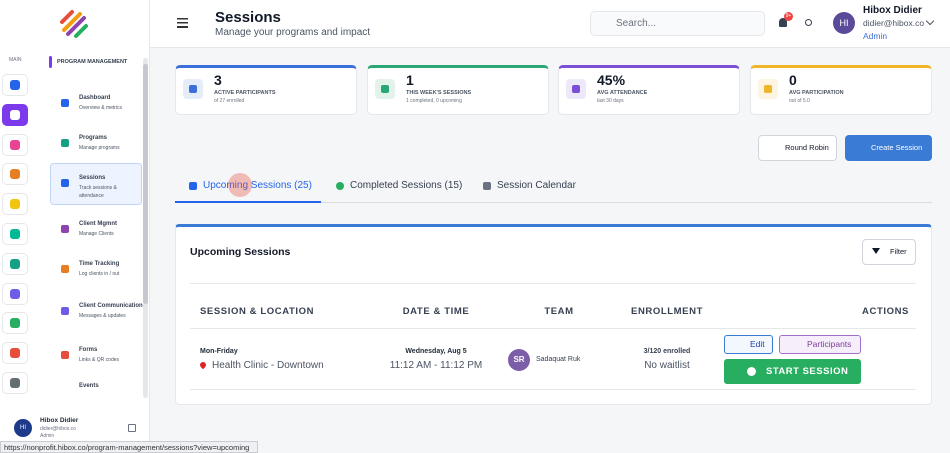  I want to click on rail-label: MAIN, so click(15, 60).